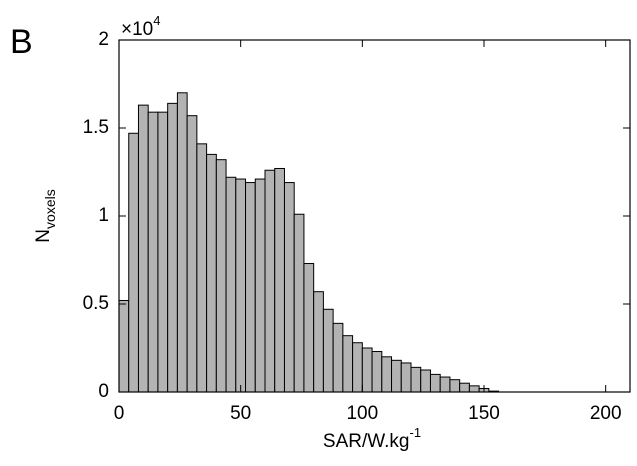 The width and height of the screenshot is (637, 466). Describe the element at coordinates (103, 215) in the screenshot. I see `y-tick-label: 1` at that location.